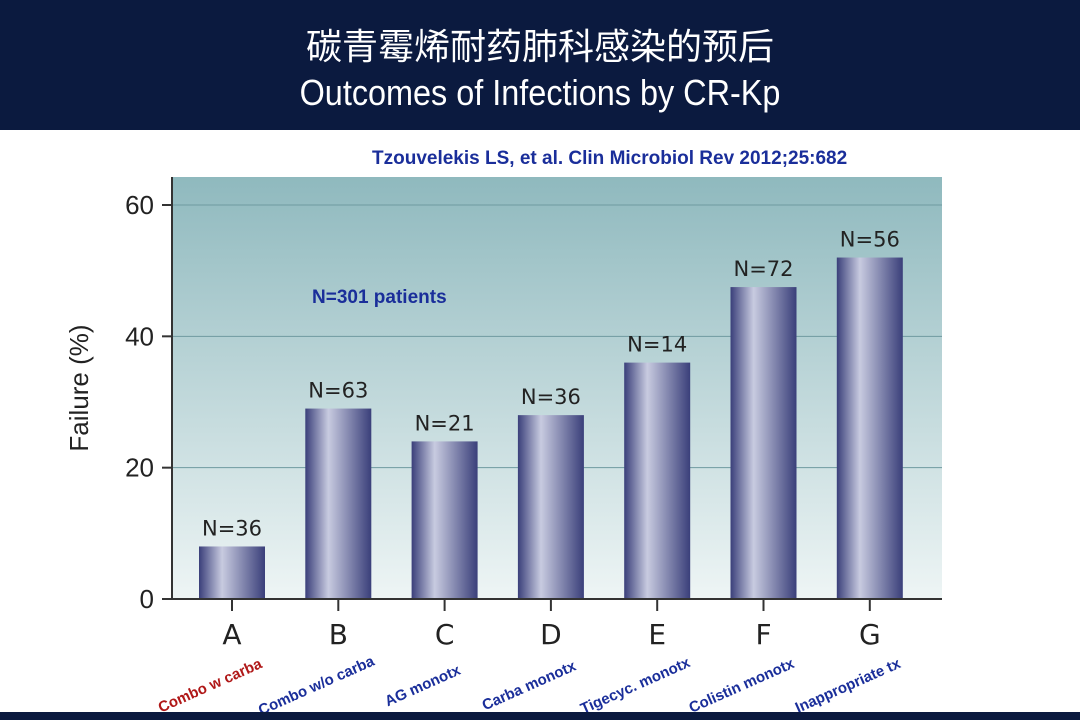 This screenshot has width=1080, height=720. What do you see at coordinates (763, 634) in the screenshot?
I see `x-tick-label: F` at bounding box center [763, 634].